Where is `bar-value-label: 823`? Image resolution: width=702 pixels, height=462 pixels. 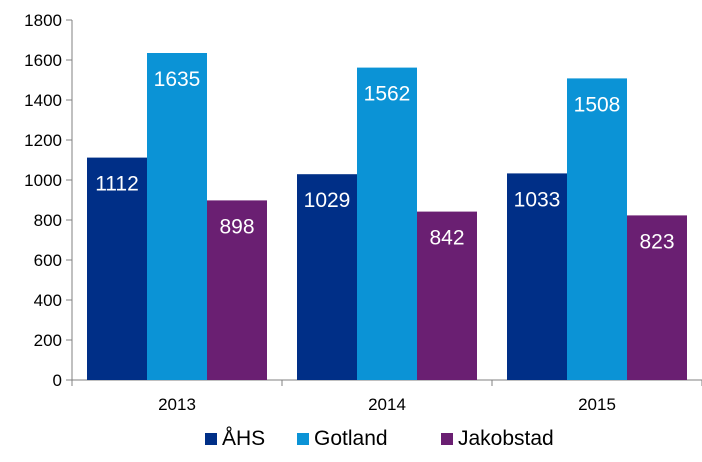
bar-value-label: 823 is located at coordinates (656, 241).